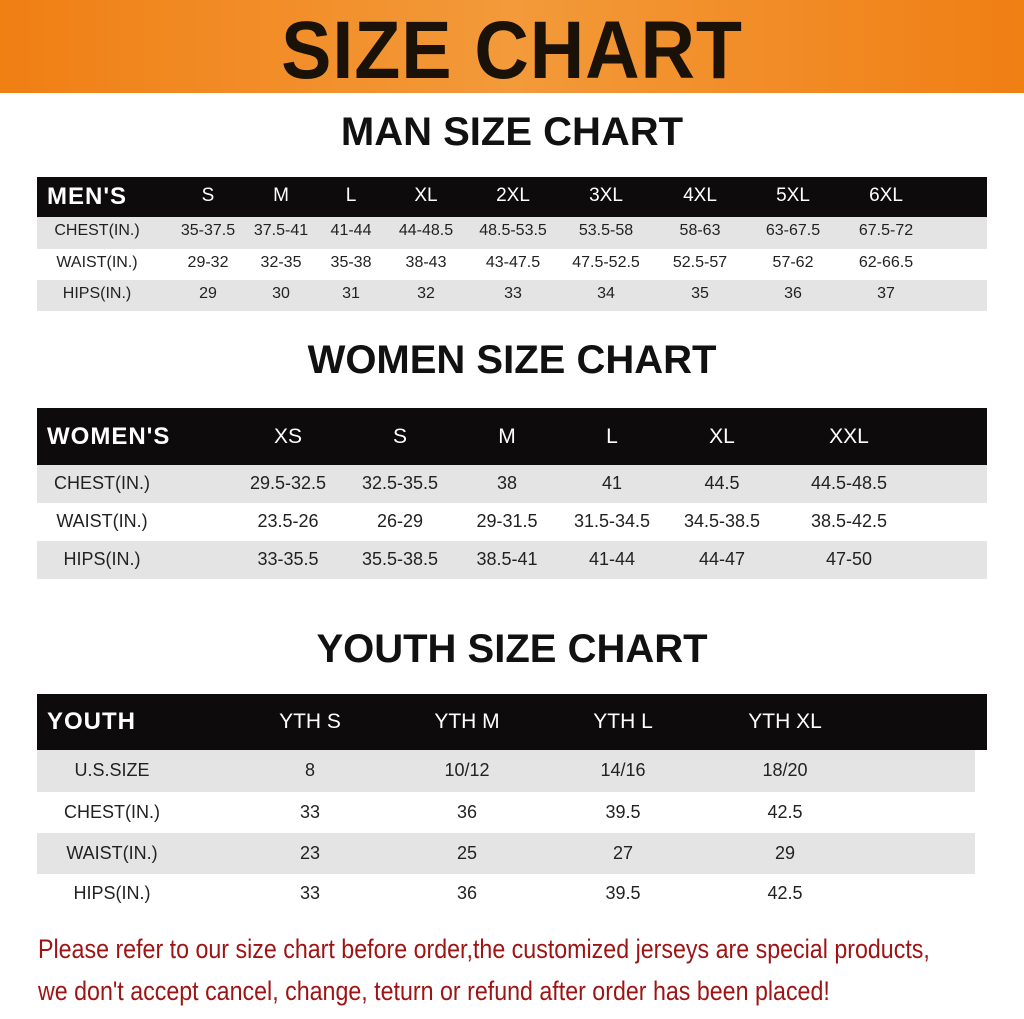 The width and height of the screenshot is (1024, 1019). I want to click on measurement-cell: 47-50, so click(849, 559).